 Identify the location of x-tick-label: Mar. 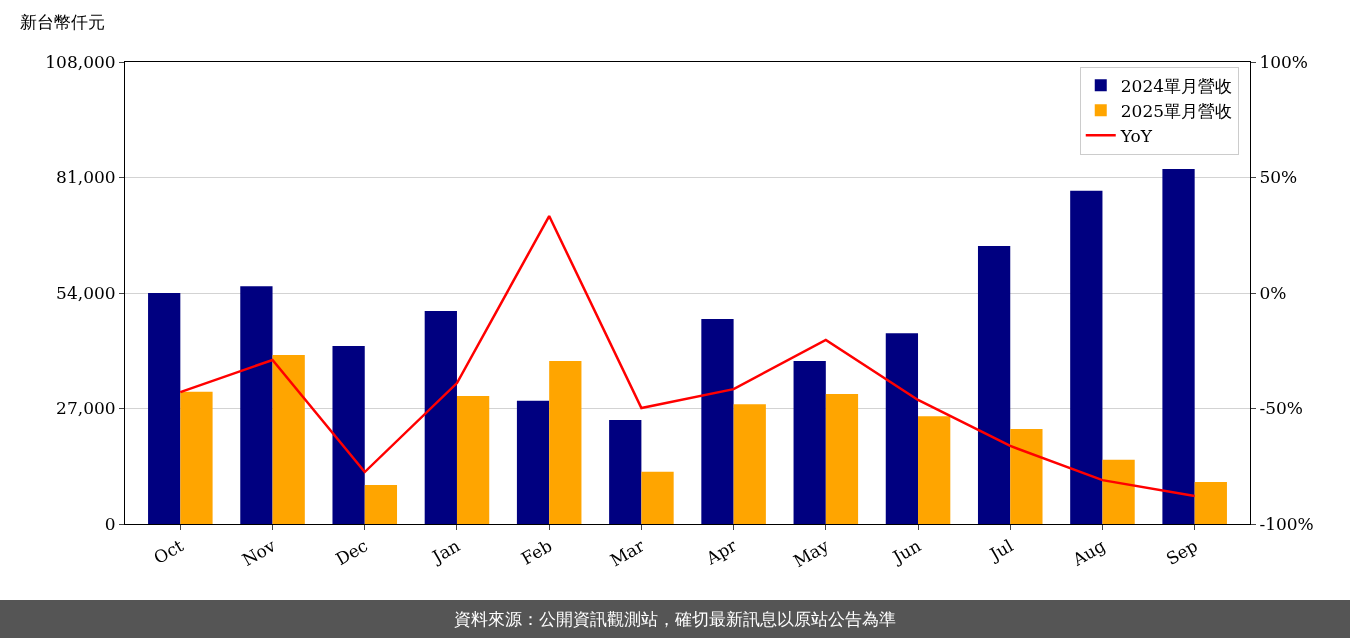
(627, 552).